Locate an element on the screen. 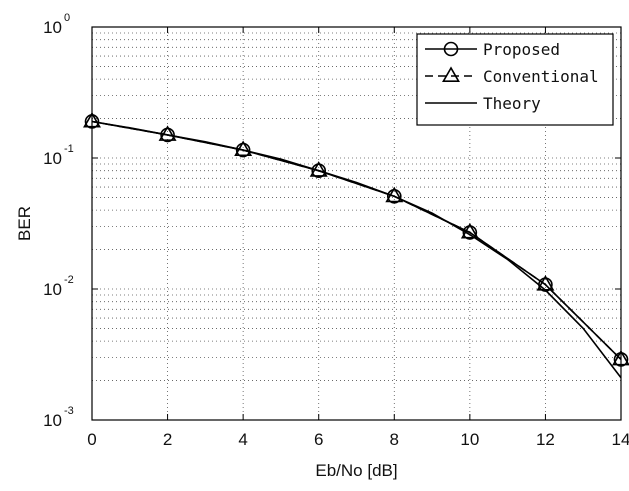 Image resolution: width=629 pixels, height=491 pixels. legend-marker-triangle is located at coordinates (451, 74).